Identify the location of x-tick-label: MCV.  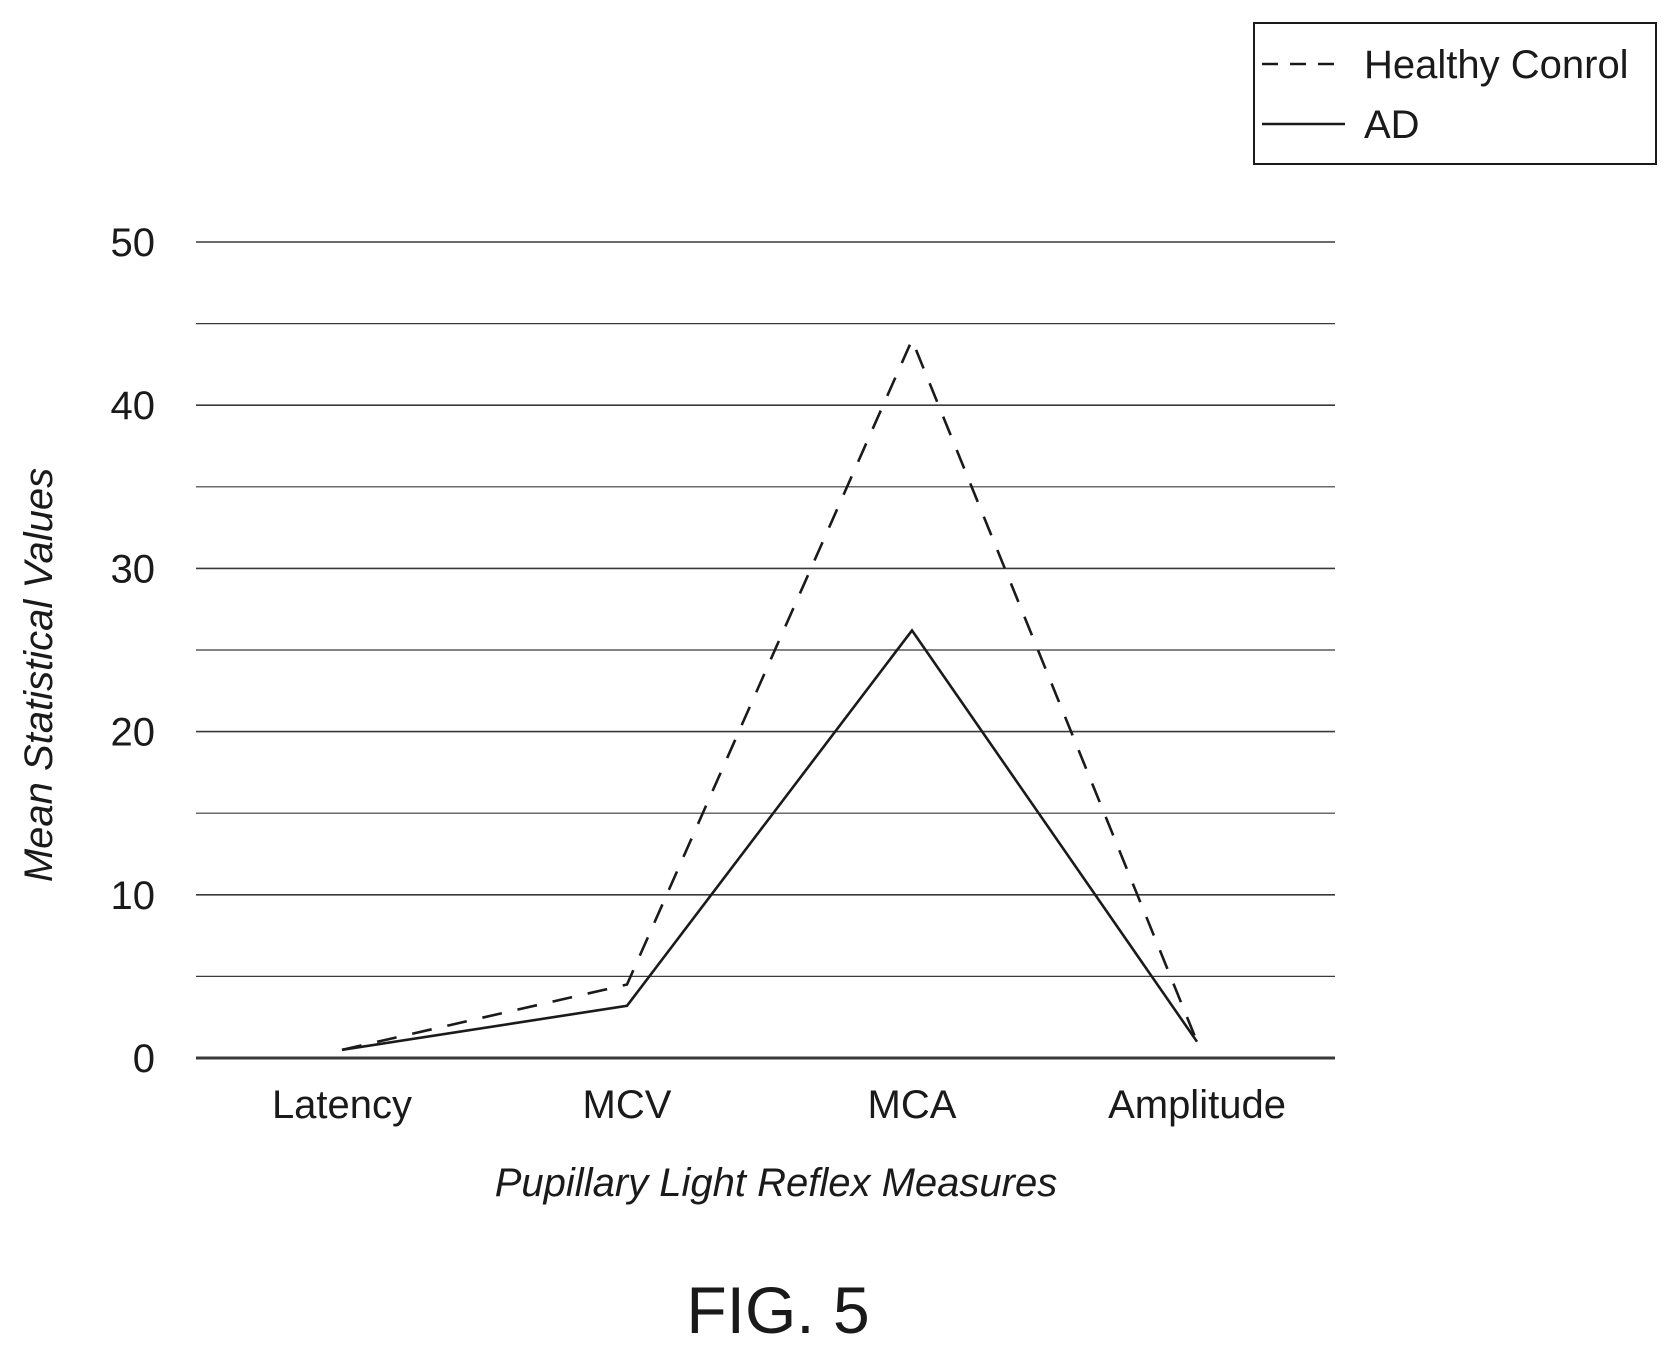
(627, 1105).